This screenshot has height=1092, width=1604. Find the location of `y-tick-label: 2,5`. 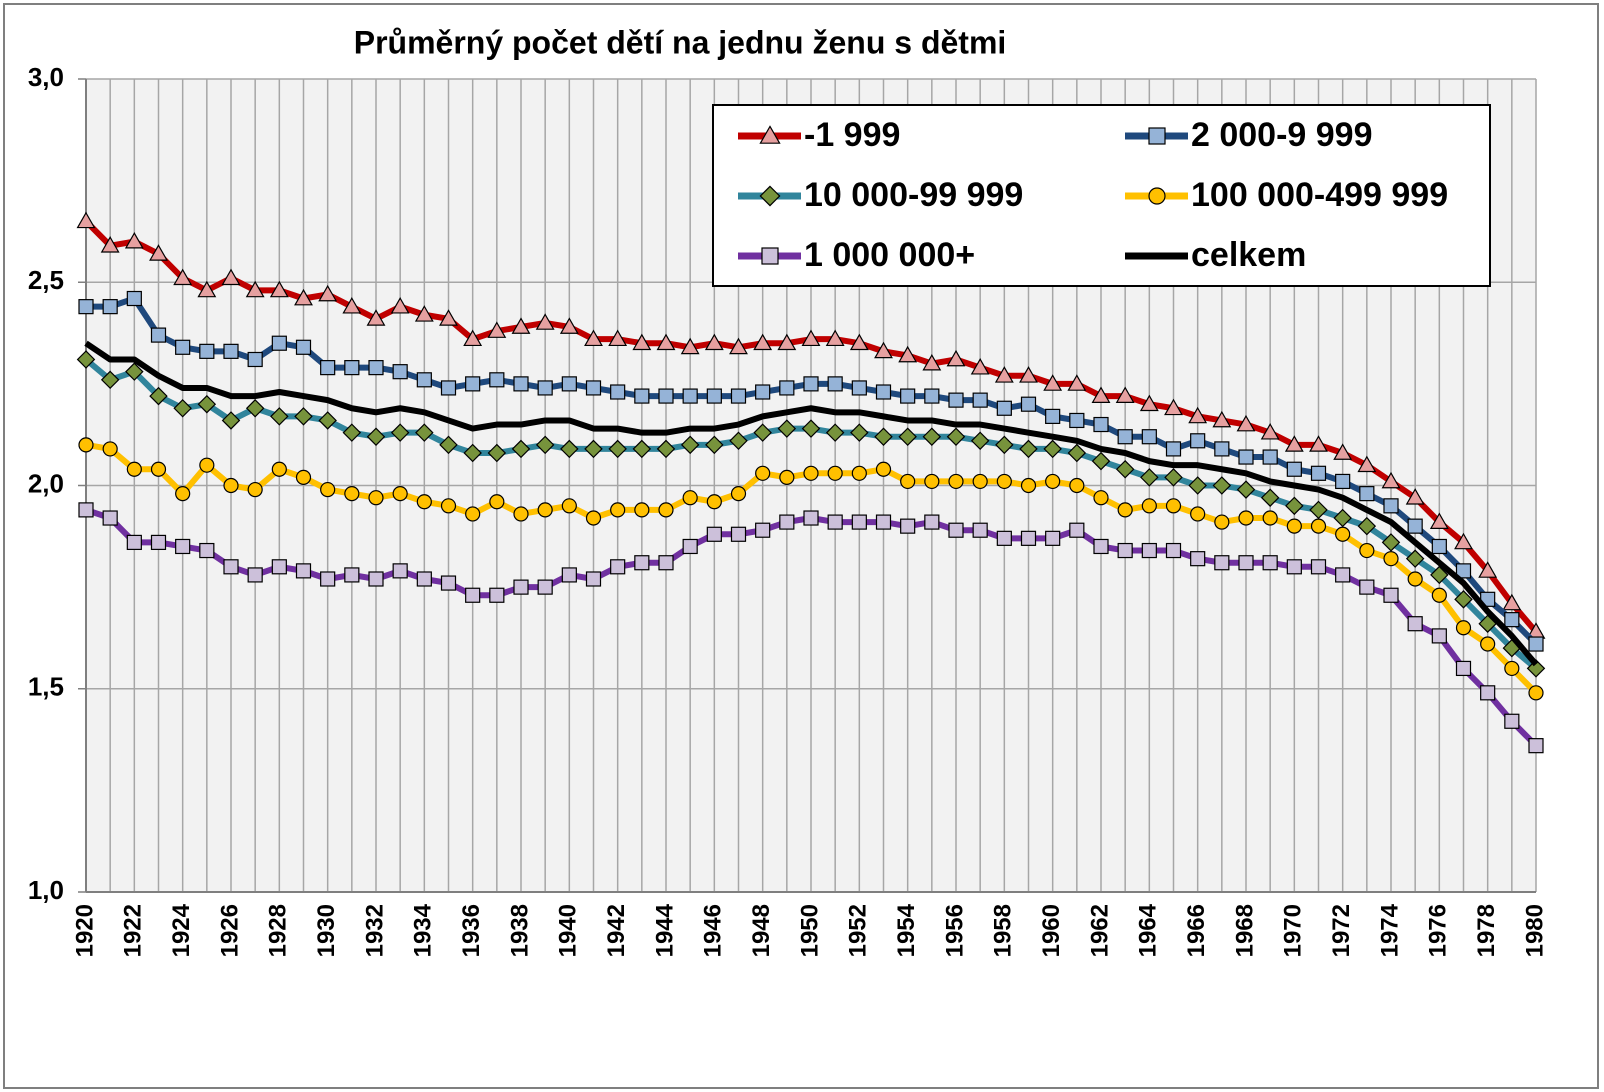

y-tick-label: 2,5 is located at coordinates (46, 280).